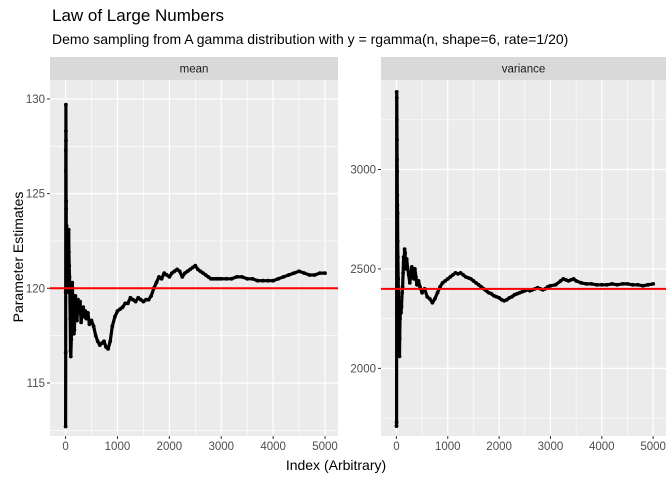 This screenshot has width=672, height=480. I want to click on y-tick-label: 130, so click(35, 100).